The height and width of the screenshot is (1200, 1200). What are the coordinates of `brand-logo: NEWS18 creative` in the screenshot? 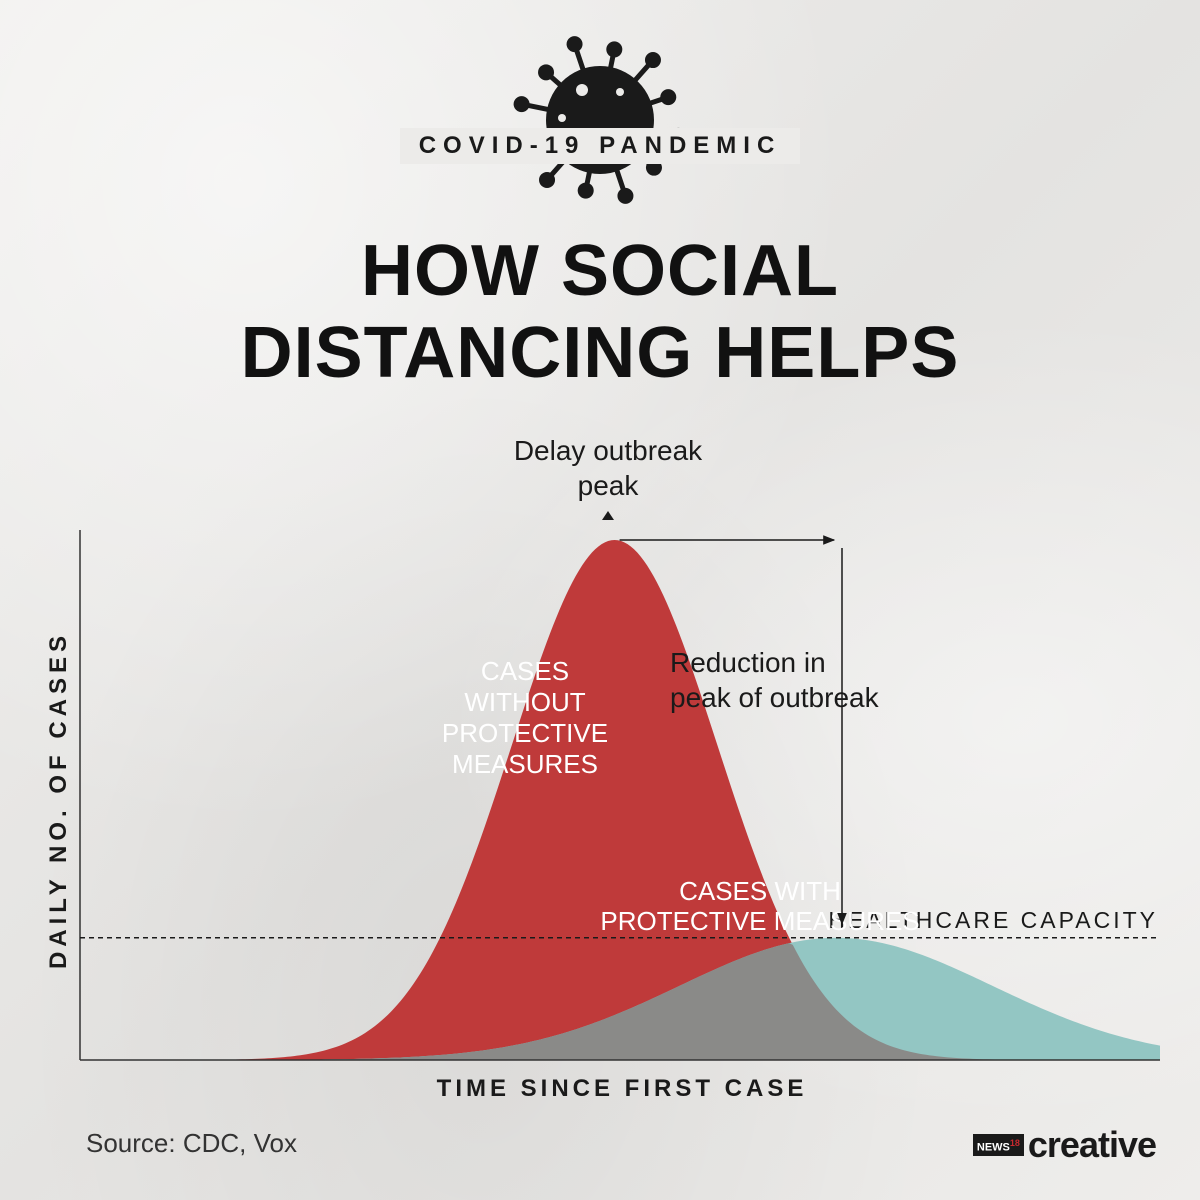 It's located at (1064, 1145).